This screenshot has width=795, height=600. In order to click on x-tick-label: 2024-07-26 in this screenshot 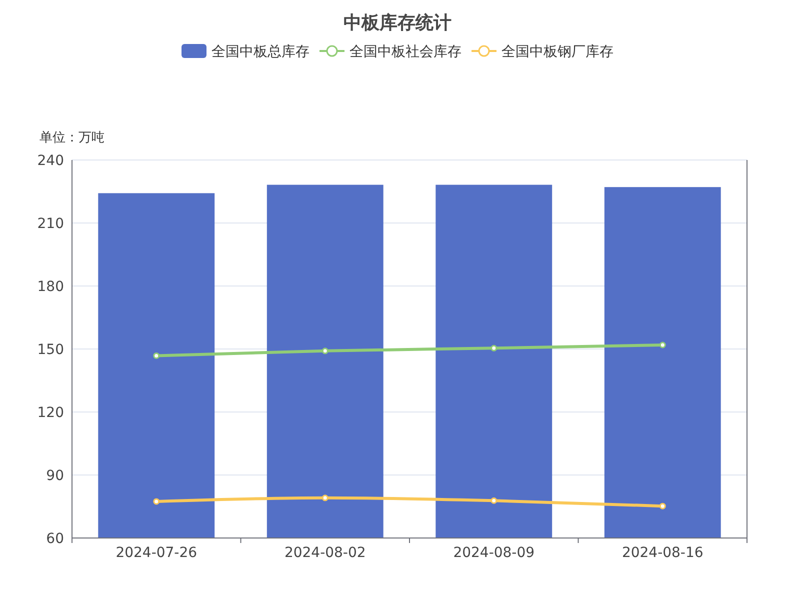, I will do `click(157, 552)`.